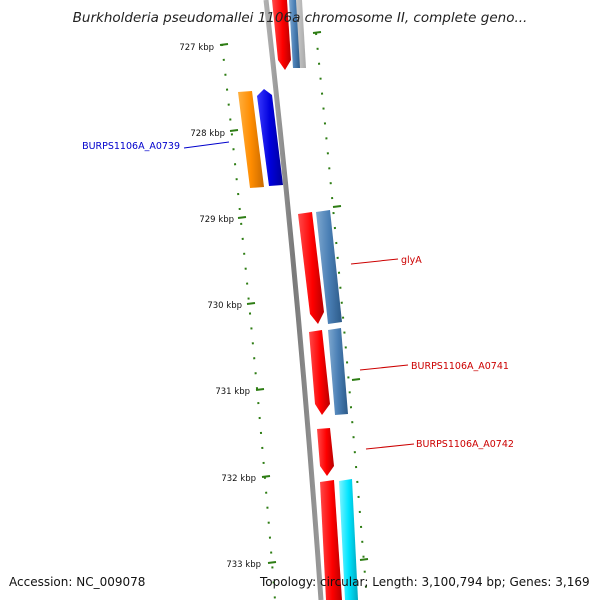 The image size is (600, 604). I want to click on feature-gene-blue-glya, so click(329, 267).